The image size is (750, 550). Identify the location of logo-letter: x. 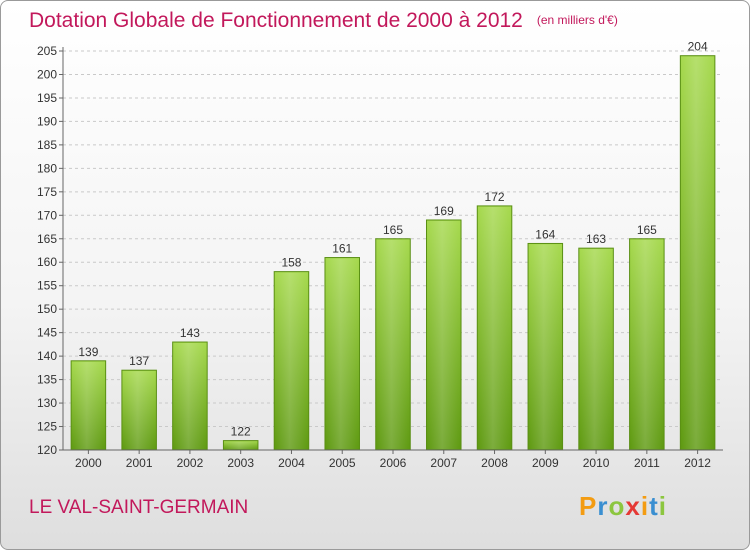
(633, 506).